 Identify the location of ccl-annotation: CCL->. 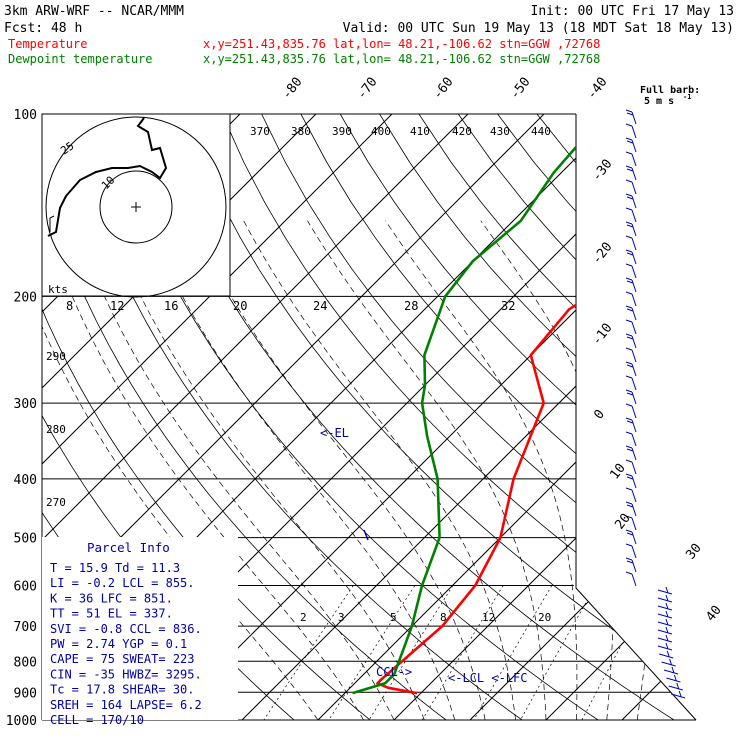
(394, 672).